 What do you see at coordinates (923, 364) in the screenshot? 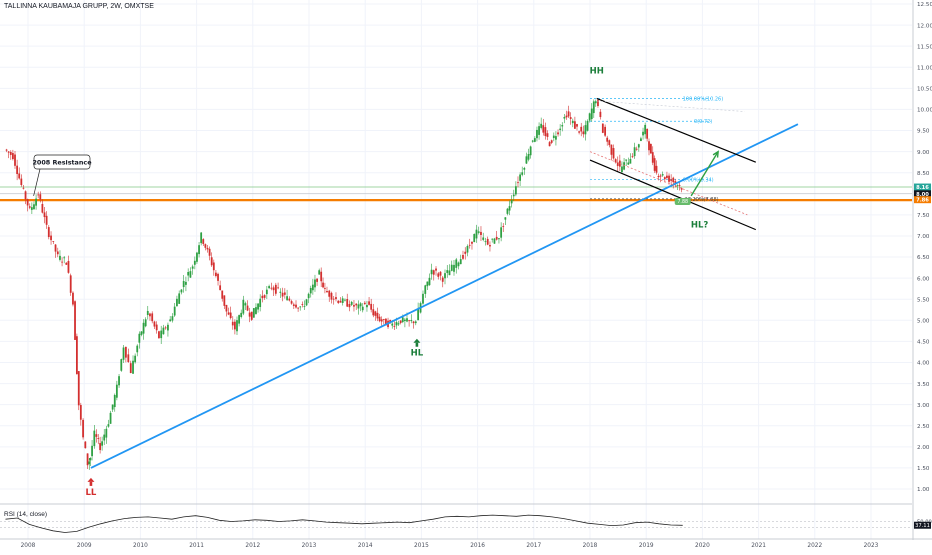
I see `y-tick-label: 4.00` at bounding box center [923, 364].